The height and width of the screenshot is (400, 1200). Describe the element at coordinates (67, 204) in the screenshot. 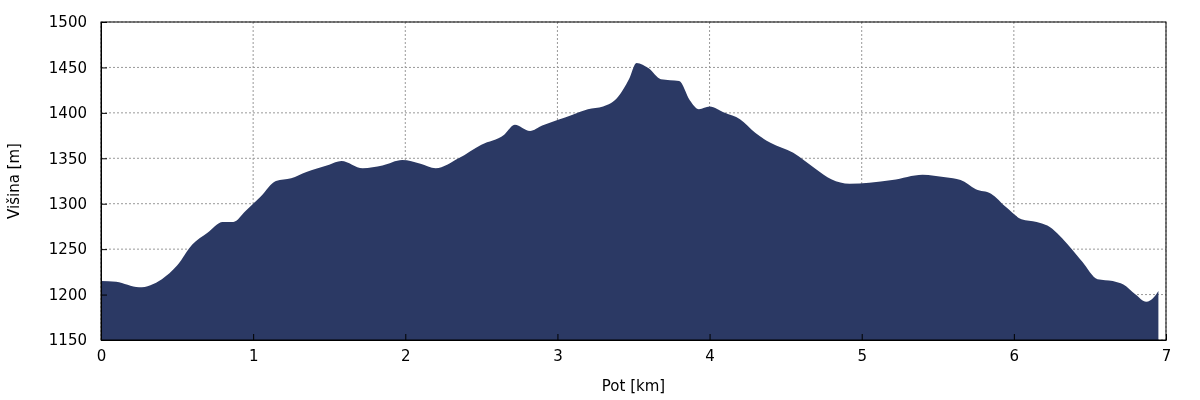

I see `y-tick-label: 1300` at that location.